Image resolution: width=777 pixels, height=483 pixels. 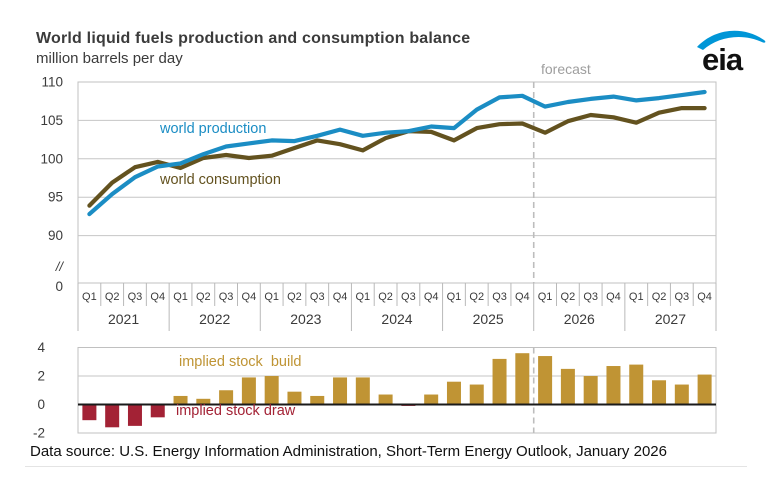 What do you see at coordinates (240, 362) in the screenshot?
I see `stock-build-label: implied stock build` at bounding box center [240, 362].